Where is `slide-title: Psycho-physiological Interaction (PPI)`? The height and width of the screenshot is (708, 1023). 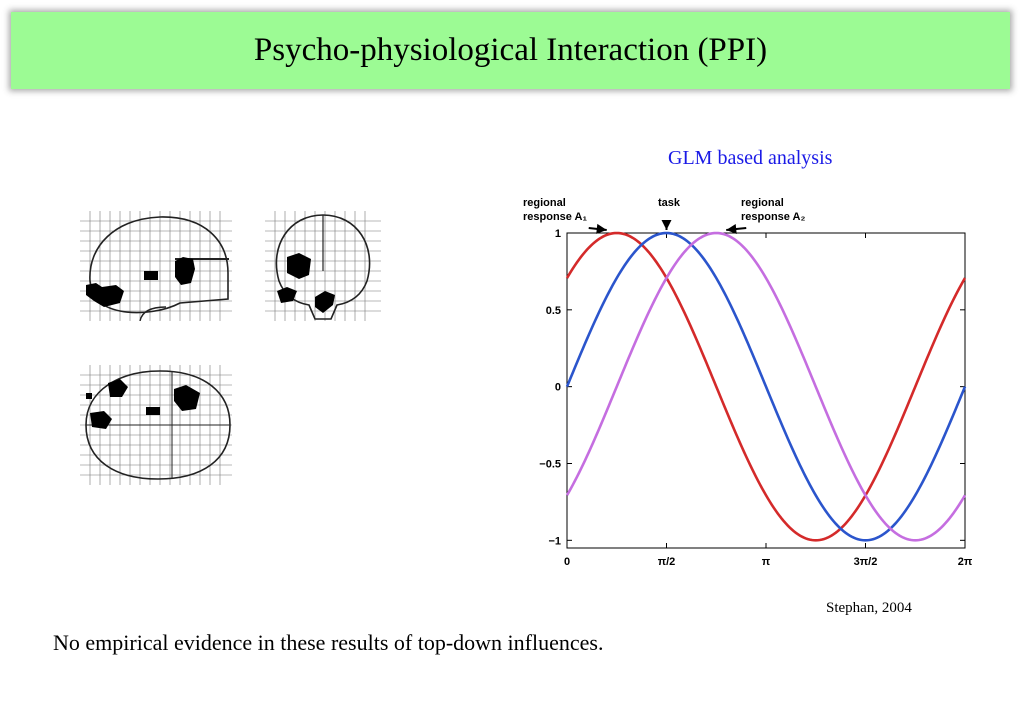
slide-title: Psycho-physiological Interaction (PPI) is located at coordinates (510, 50).